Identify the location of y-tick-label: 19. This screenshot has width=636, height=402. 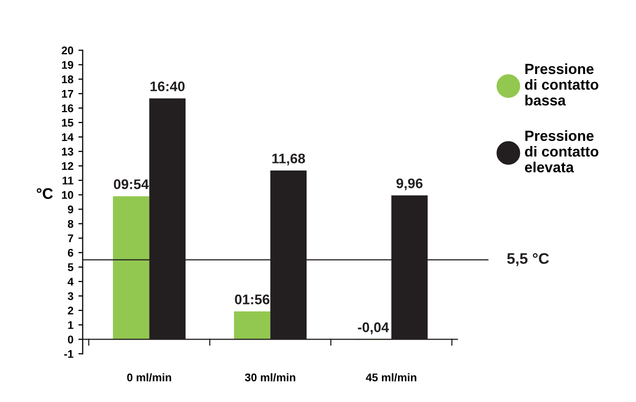
(68, 64).